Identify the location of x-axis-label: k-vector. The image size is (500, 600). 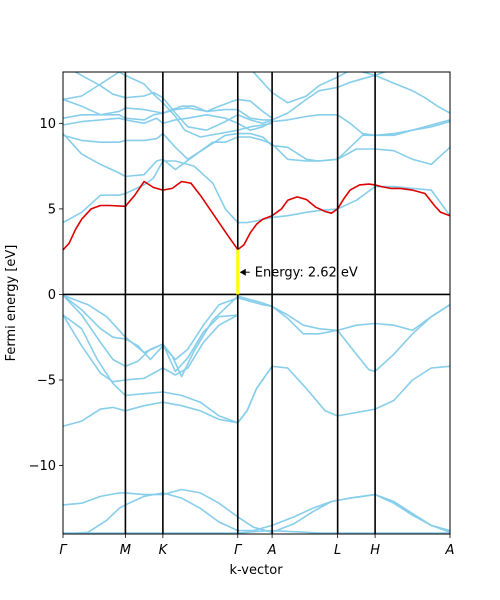
(256, 570).